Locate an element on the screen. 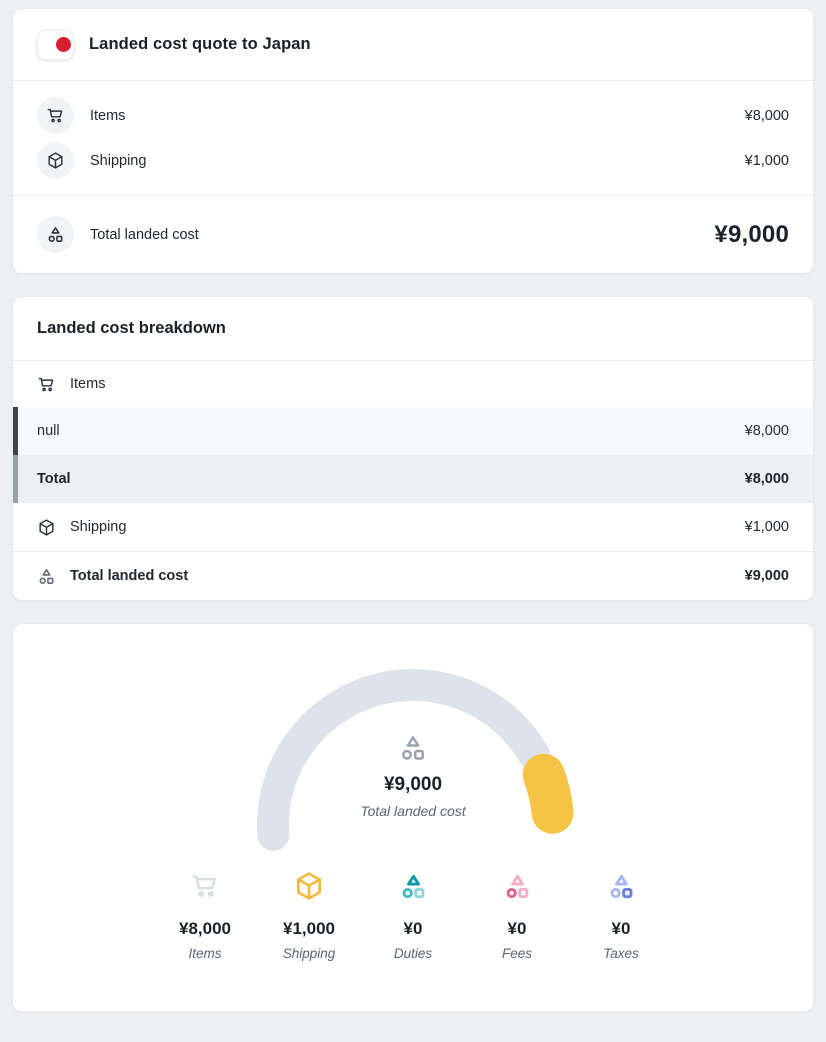 This screenshot has height=1042, width=826. stat-value: ¥8,000 is located at coordinates (205, 928).